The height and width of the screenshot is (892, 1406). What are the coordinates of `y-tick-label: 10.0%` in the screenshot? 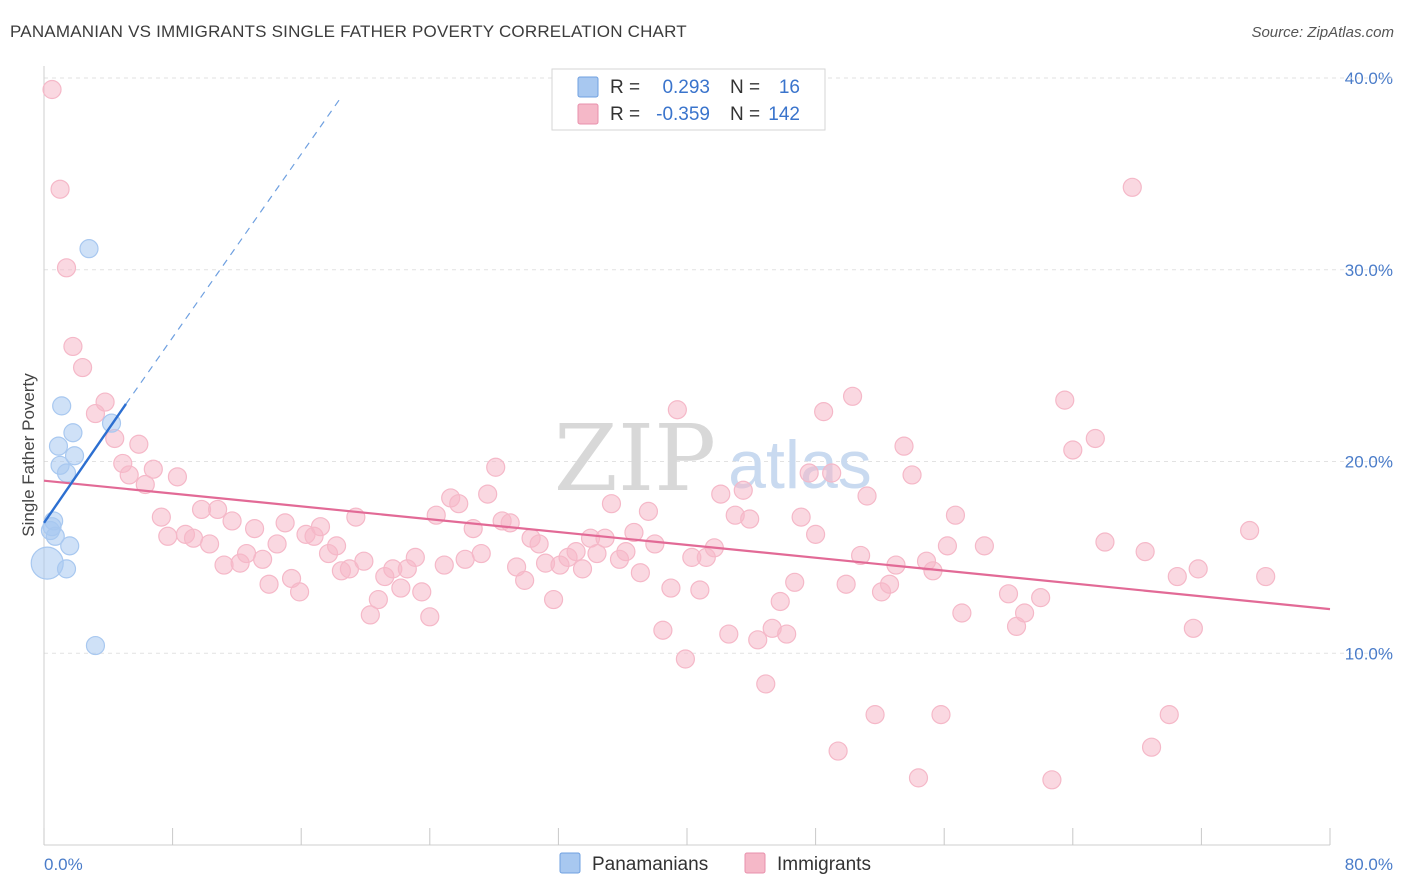 It's located at (1369, 653).